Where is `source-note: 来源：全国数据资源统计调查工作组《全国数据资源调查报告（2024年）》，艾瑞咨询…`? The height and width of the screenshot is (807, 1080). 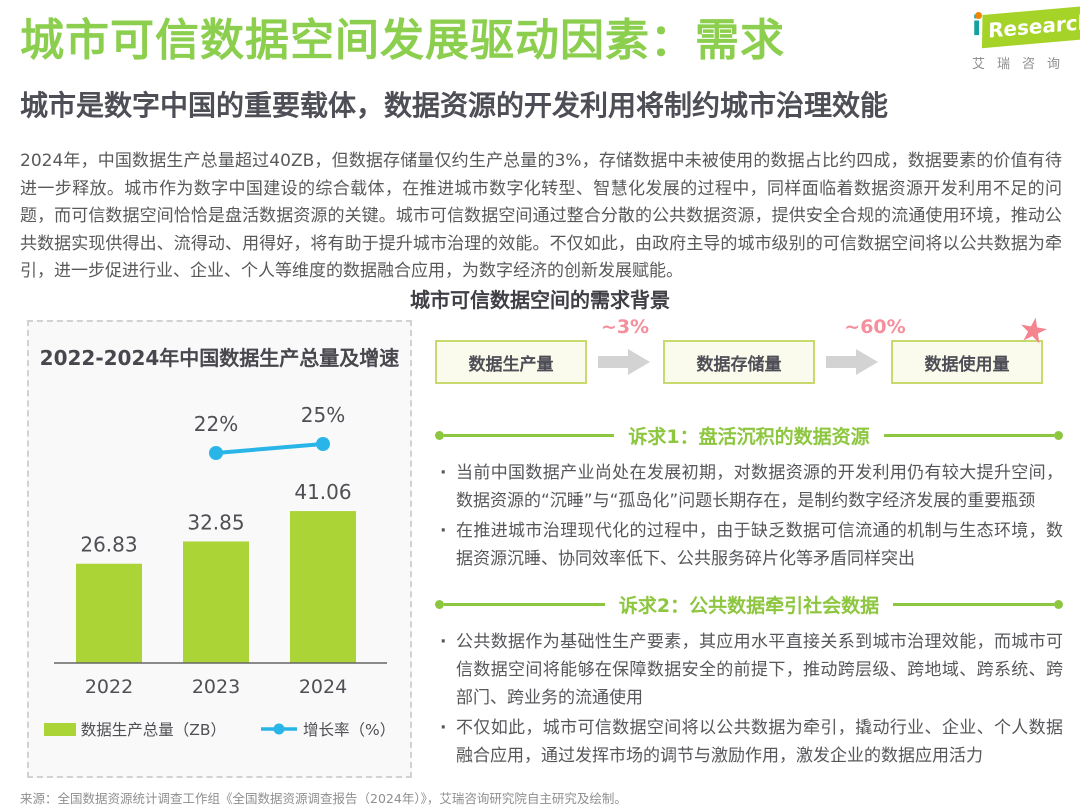
source-note: 来源：全国数据资源统计调查工作组《全国数据资源调查报告（2024年）》，艾瑞咨询… is located at coordinates (323, 798).